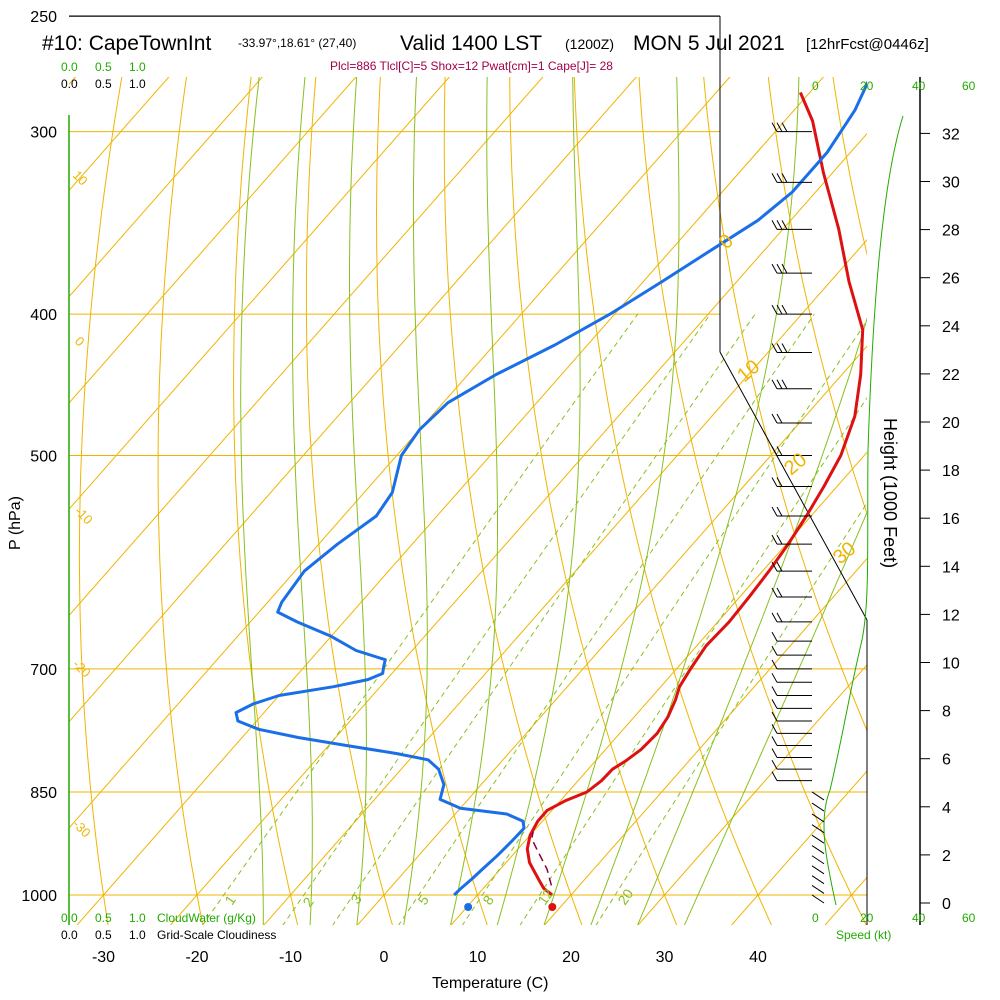  Describe the element at coordinates (946, 856) in the screenshot. I see `height-tick-label: 2` at that location.